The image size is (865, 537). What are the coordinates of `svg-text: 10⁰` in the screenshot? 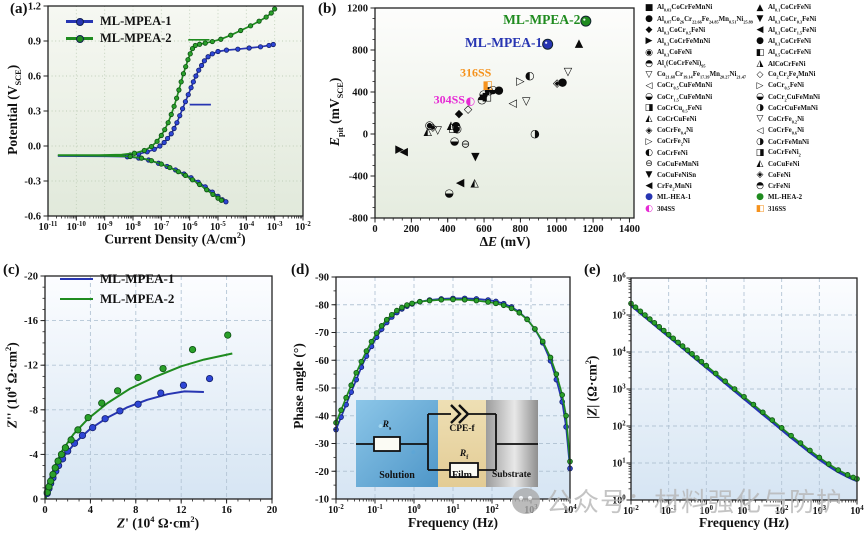 It's located at (619, 500).